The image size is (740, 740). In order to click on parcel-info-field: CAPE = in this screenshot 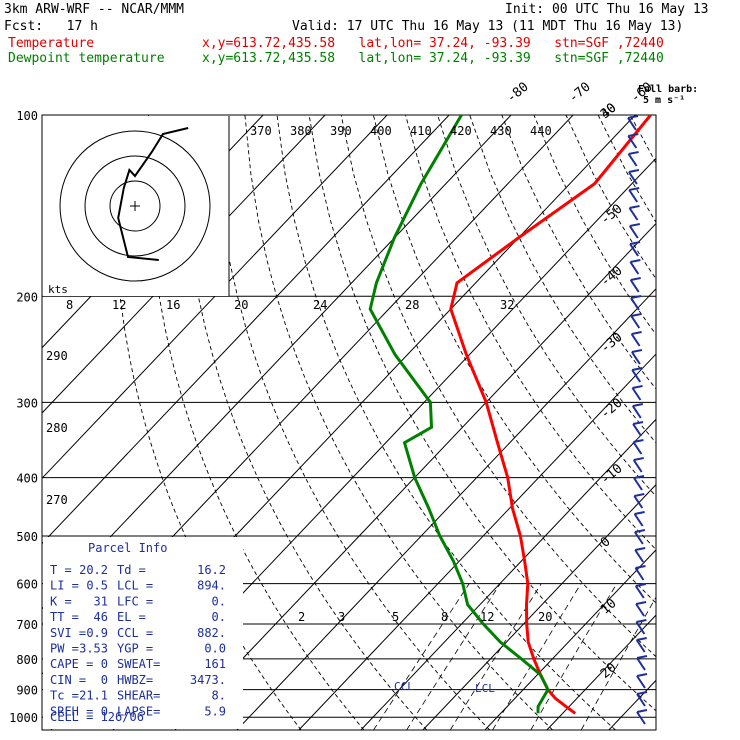, I will do `click(71, 664)`.